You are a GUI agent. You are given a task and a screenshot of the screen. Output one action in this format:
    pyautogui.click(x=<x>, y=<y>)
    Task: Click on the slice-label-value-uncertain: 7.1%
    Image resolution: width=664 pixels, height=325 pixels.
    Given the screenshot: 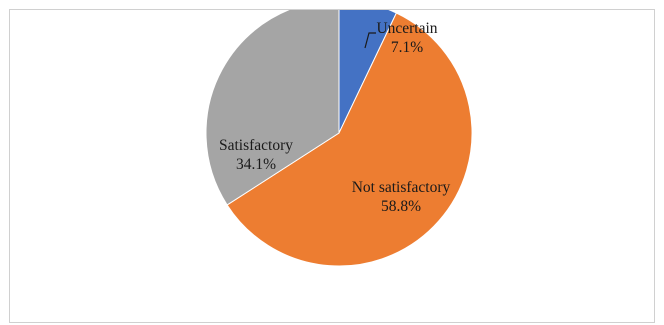 What is the action you would take?
    pyautogui.click(x=407, y=47)
    